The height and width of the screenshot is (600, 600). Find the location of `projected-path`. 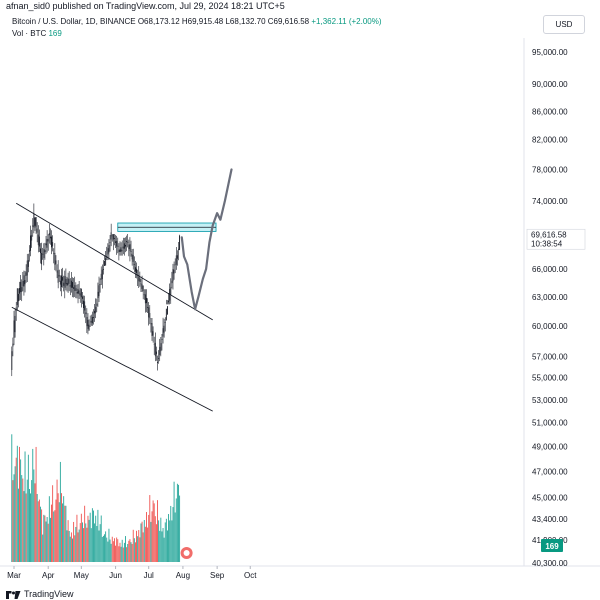

projected-path is located at coordinates (206, 239).